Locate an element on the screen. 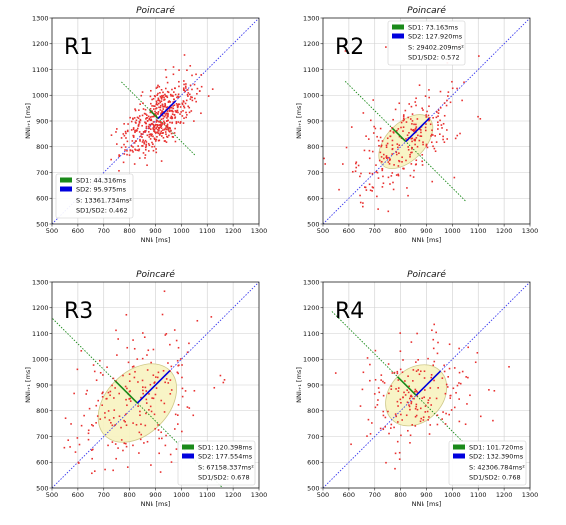 The image size is (566, 525). x-tick-label: 1200 is located at coordinates (233, 495).